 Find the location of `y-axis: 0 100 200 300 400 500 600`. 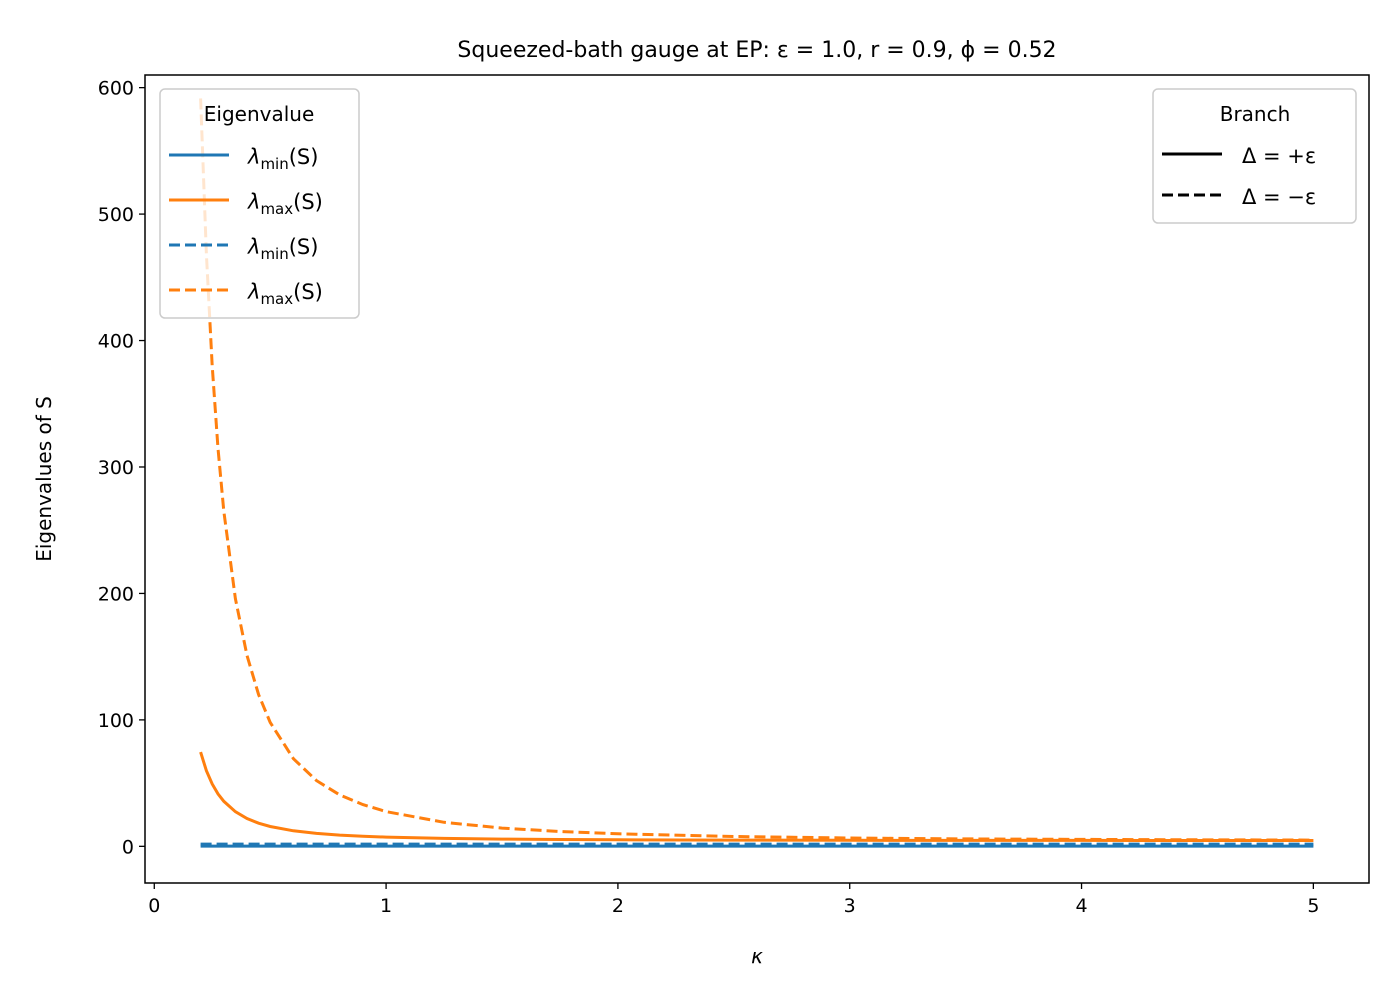

y-axis: 0 100 200 300 400 500 600 is located at coordinates (121, 468).